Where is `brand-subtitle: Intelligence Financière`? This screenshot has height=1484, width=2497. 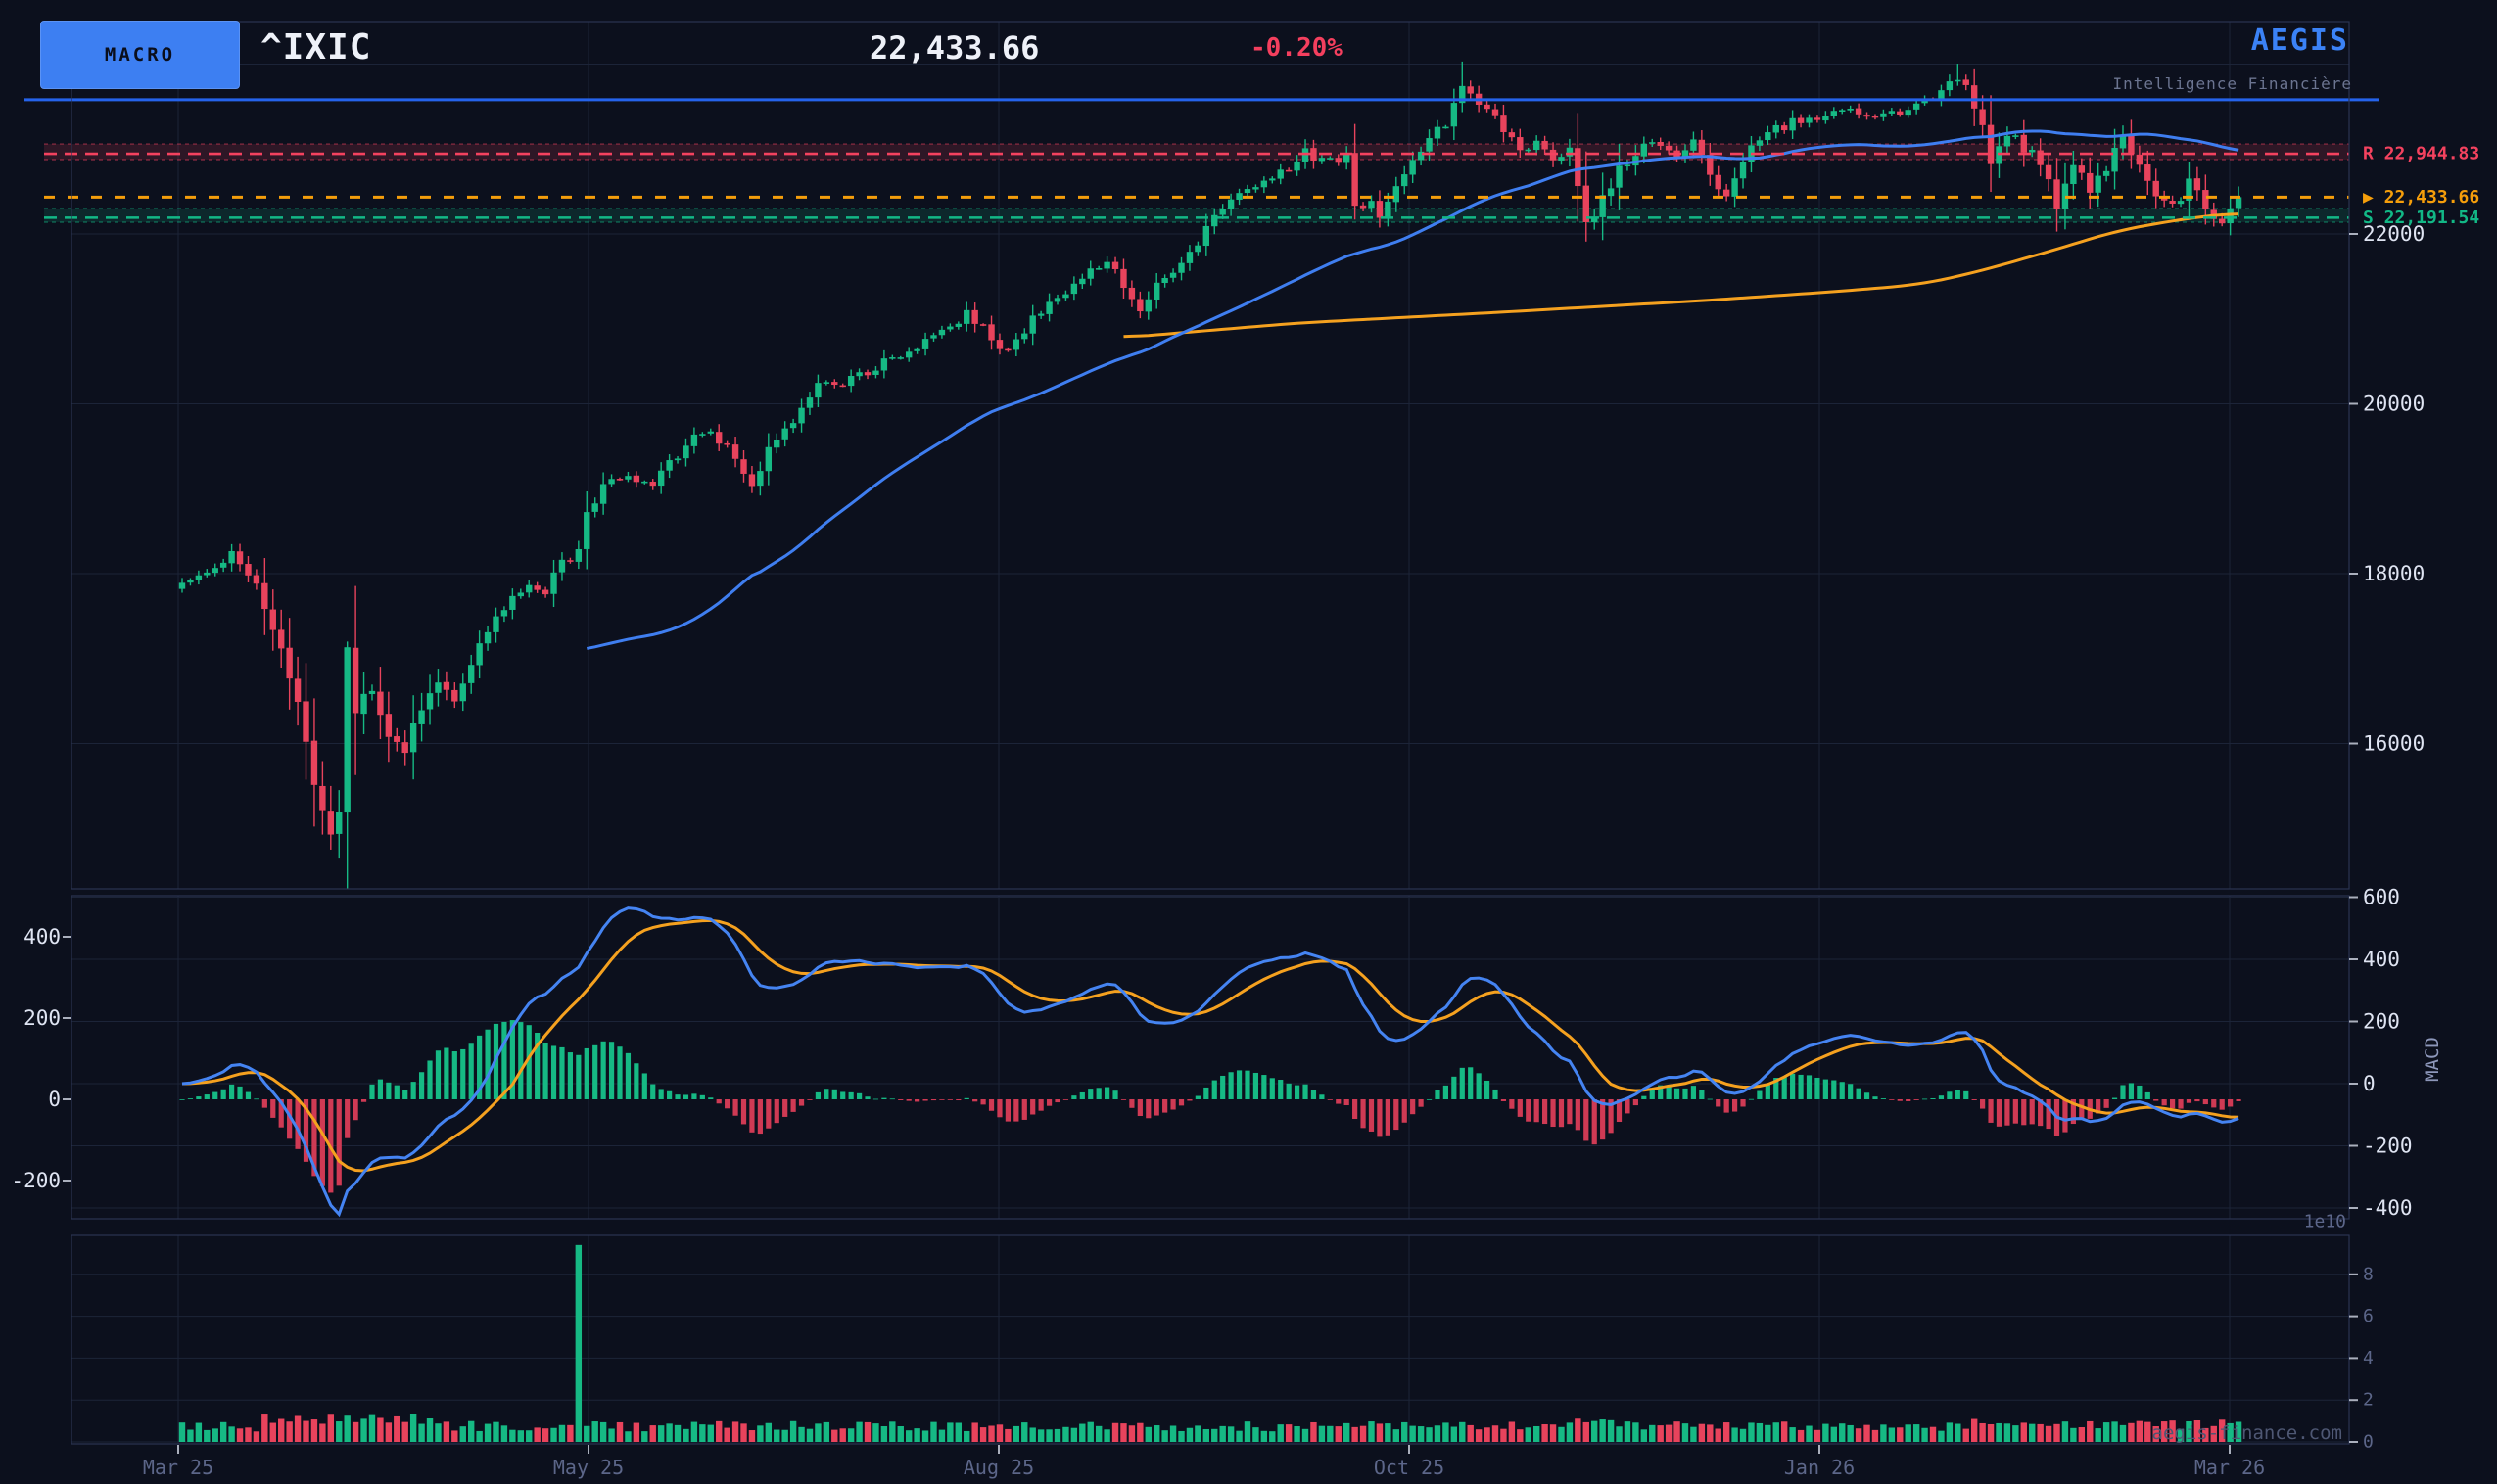 brand-subtitle: Intelligence Financière is located at coordinates (2232, 83).